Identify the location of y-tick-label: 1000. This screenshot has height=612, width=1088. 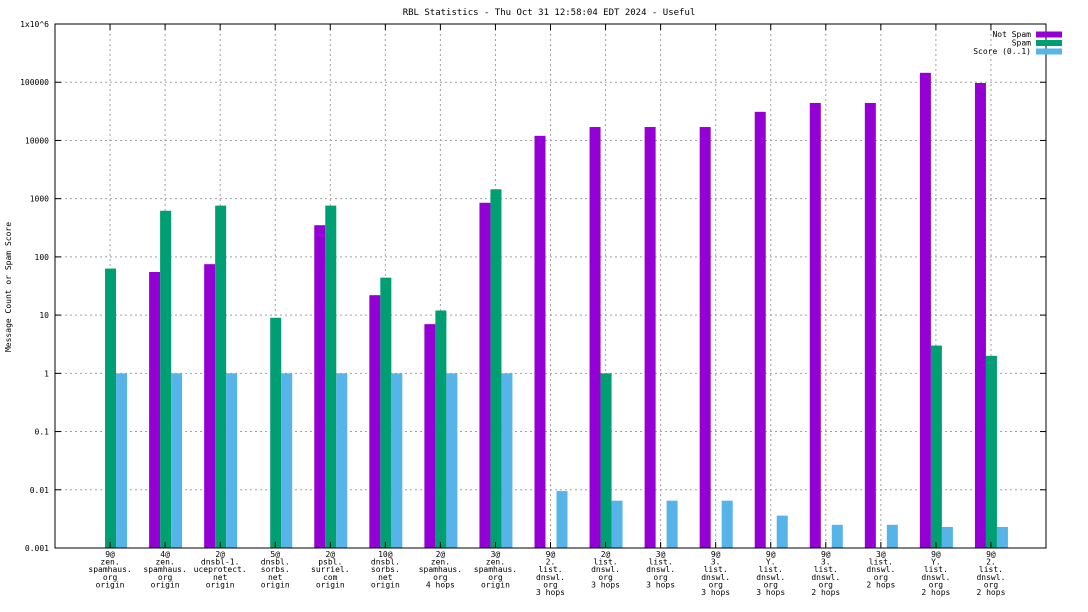
(39, 199).